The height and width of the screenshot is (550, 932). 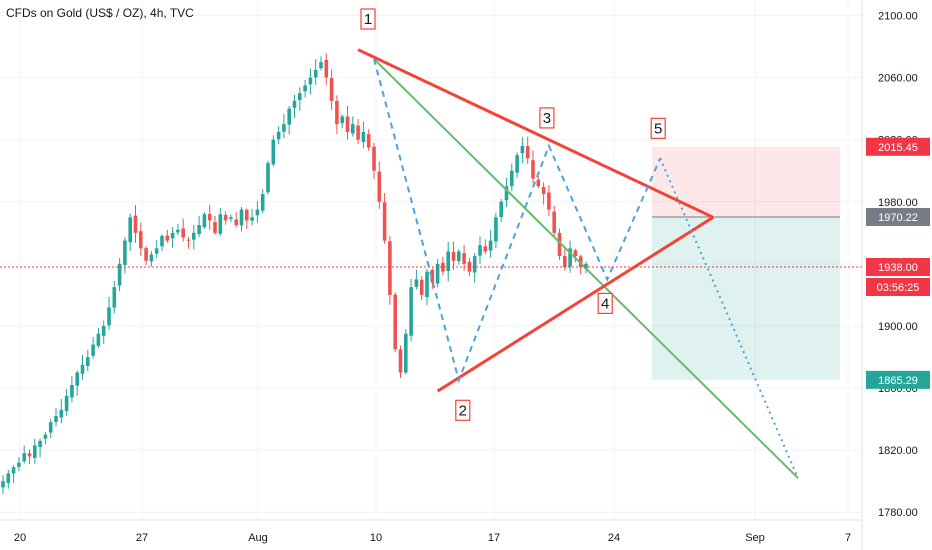 I want to click on wave-label-2: 2, so click(x=463, y=410).